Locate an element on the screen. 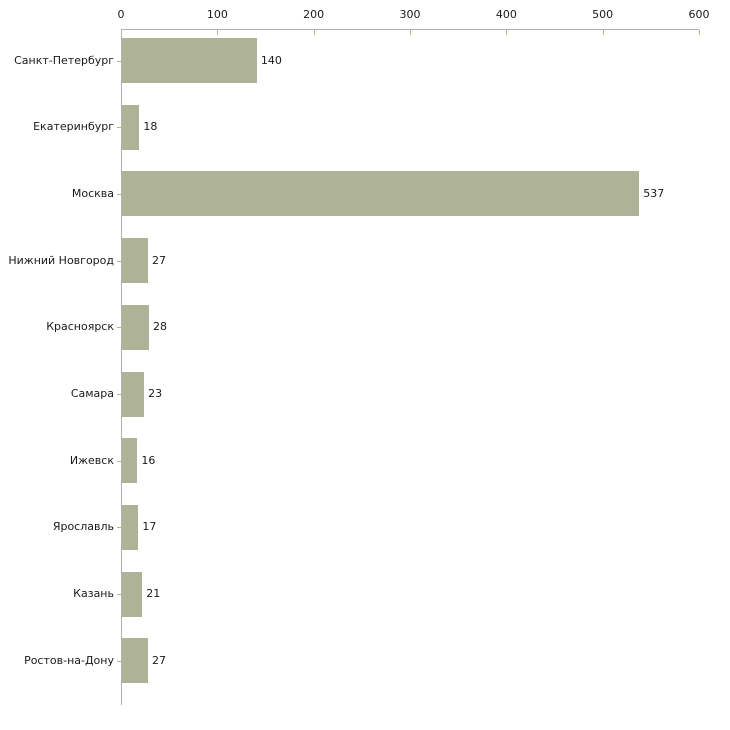 This screenshot has height=730, width=730. value-label: 140 is located at coordinates (271, 60).